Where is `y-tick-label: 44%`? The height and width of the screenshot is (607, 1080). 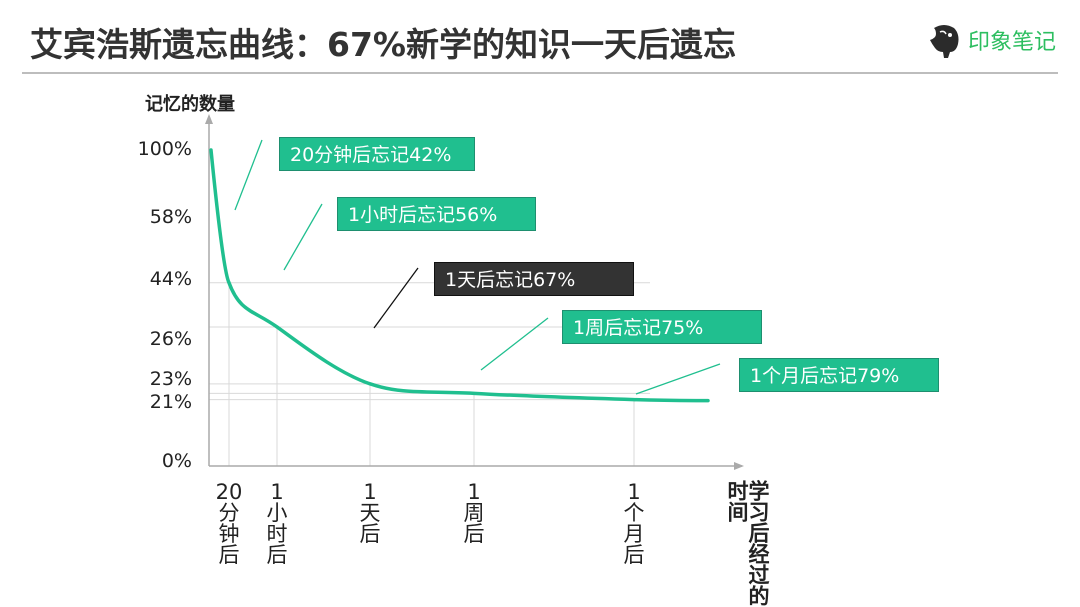
y-tick-label: 44% is located at coordinates (170, 279).